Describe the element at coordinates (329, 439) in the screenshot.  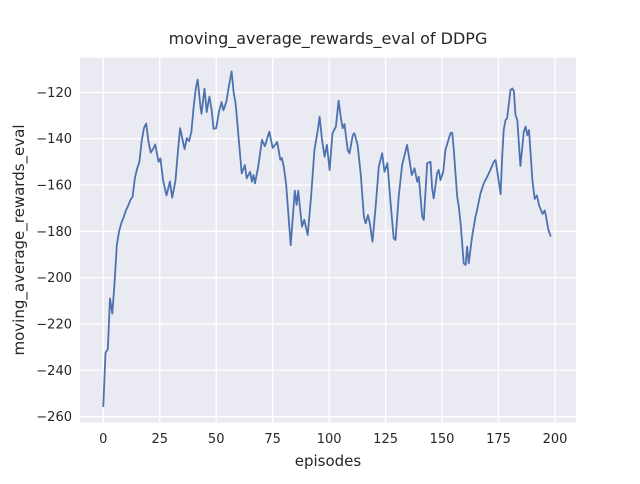
I see `x-tick-label: 100` at that location.